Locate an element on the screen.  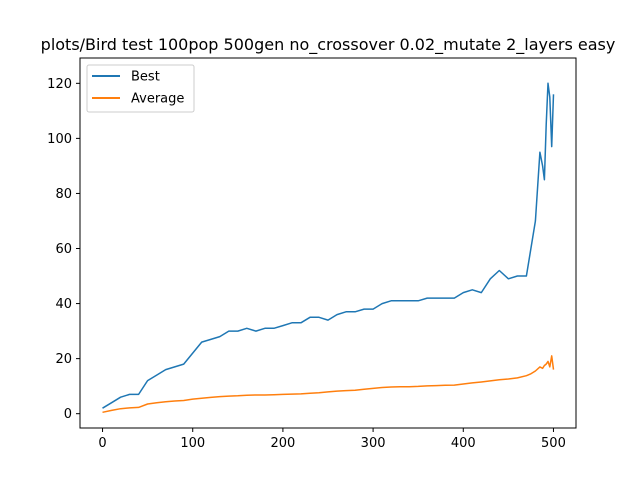
y-tick-label: 40 is located at coordinates (63, 304).